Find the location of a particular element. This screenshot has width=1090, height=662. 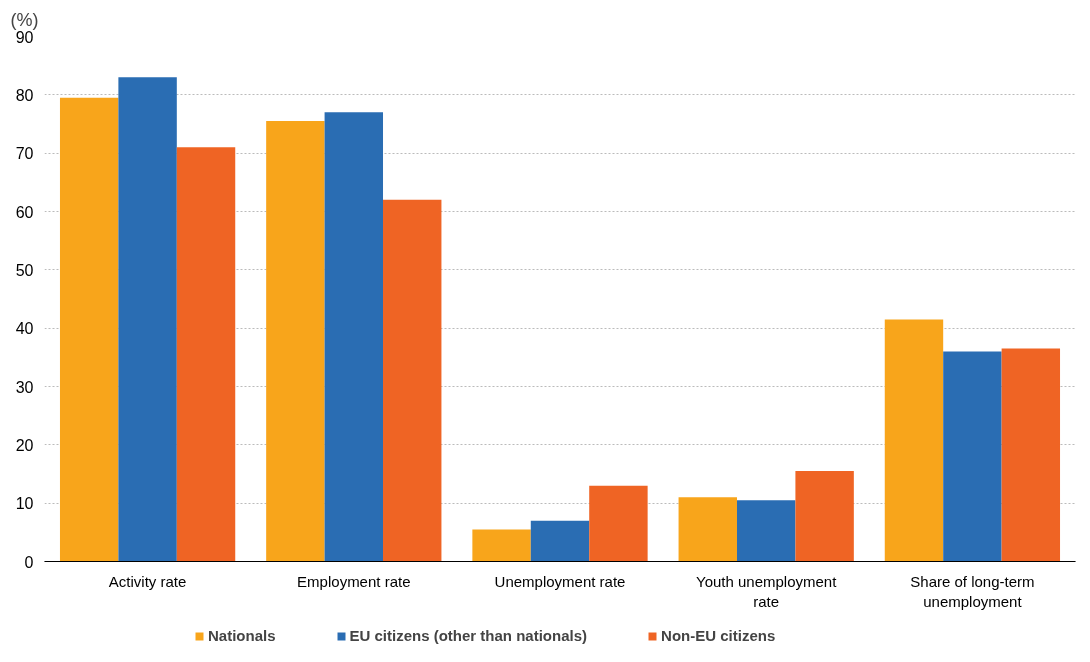

y-axis-title: (%) is located at coordinates (24, 19).